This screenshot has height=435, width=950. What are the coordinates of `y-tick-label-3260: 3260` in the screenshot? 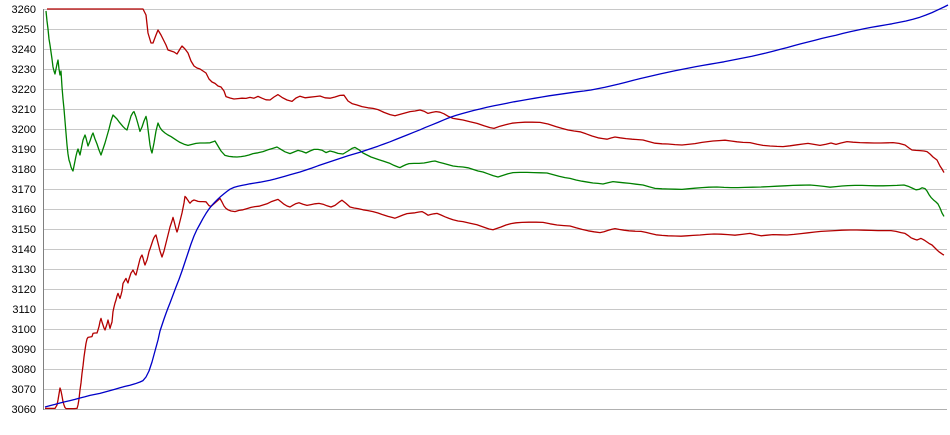 It's located at (24, 10).